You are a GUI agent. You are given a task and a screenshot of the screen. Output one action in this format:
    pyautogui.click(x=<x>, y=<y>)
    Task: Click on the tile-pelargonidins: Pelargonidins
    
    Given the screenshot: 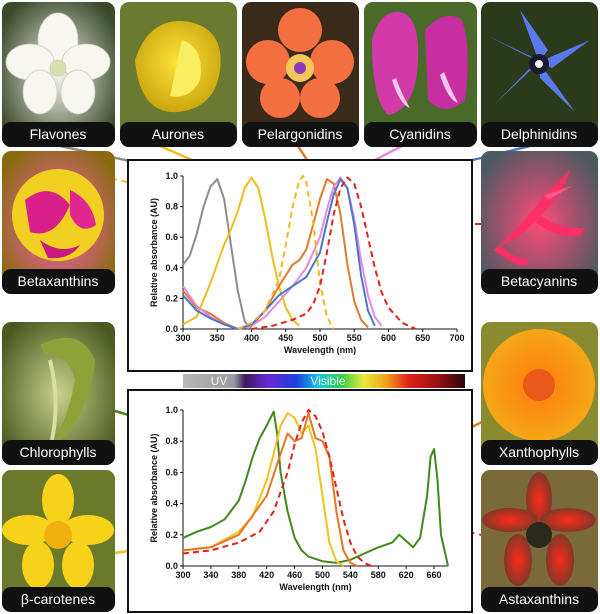 What is the action you would take?
    pyautogui.click(x=300, y=74)
    